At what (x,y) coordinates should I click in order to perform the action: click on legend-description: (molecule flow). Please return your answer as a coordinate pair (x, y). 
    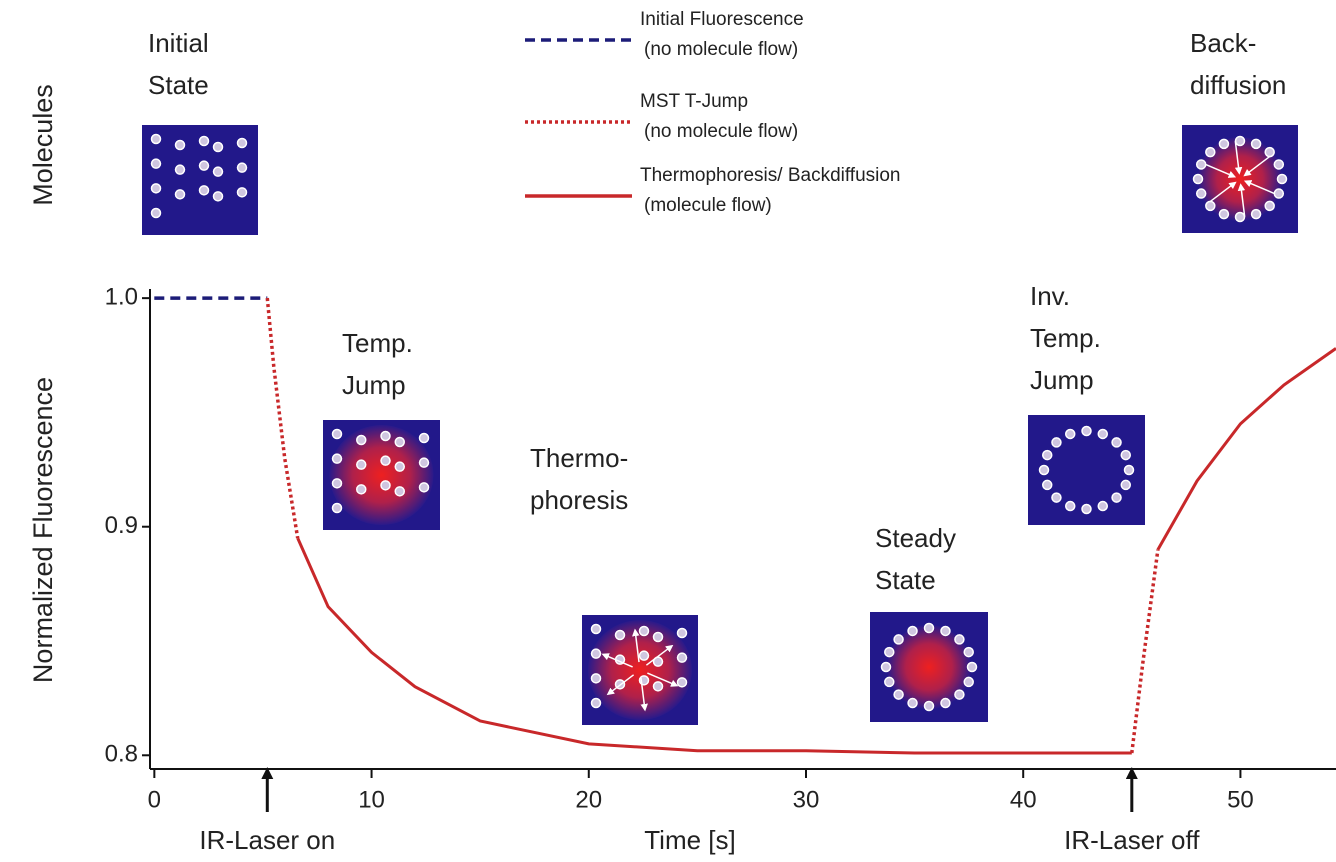
    Looking at the image, I should click on (708, 205).